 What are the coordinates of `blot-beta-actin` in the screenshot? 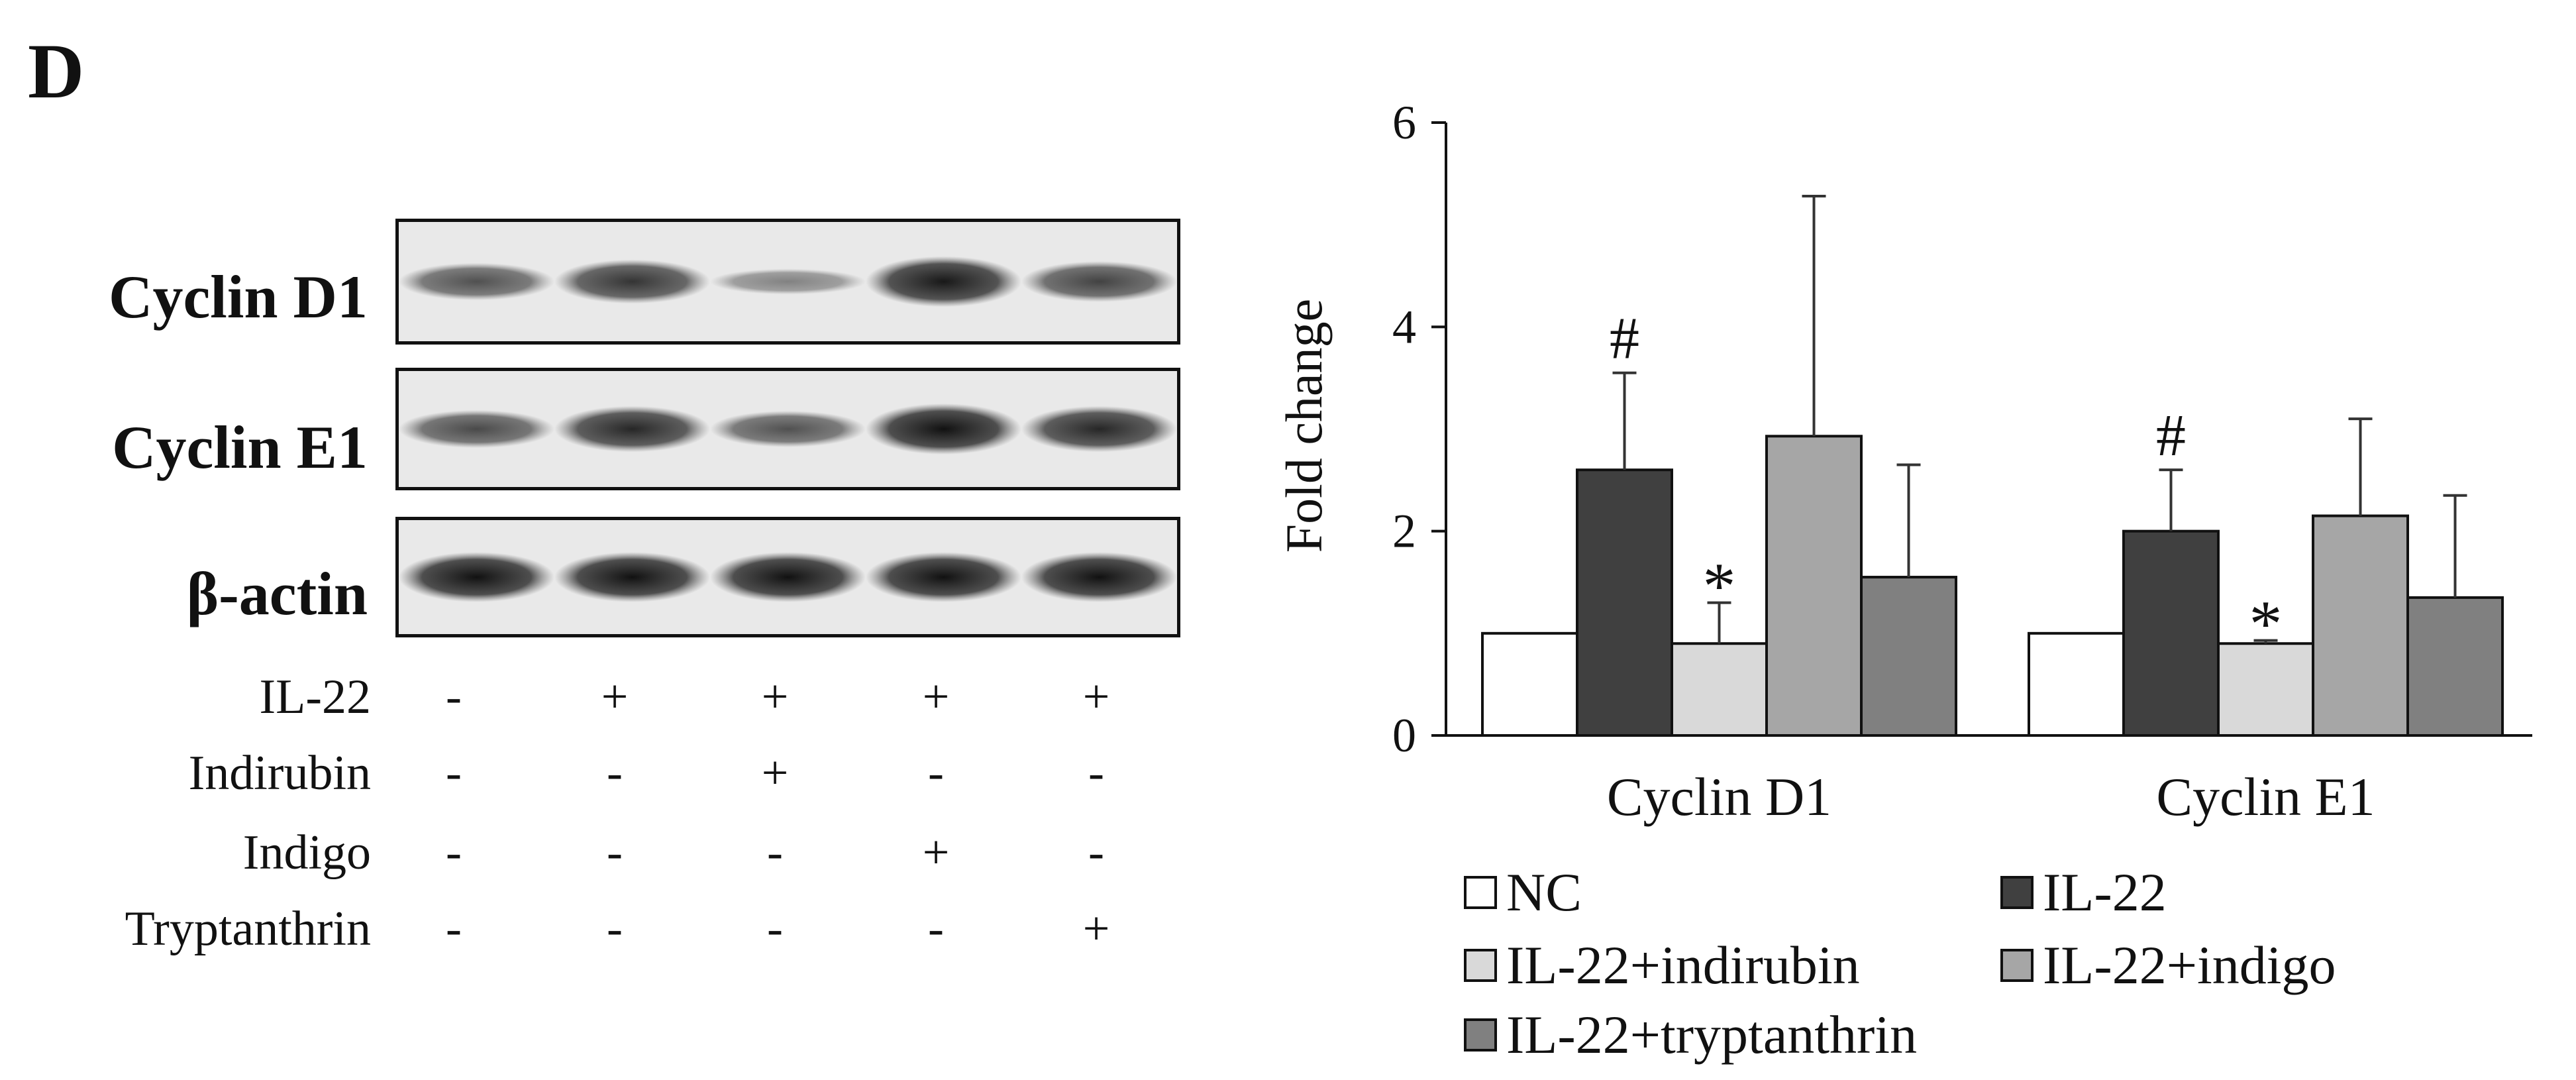 It's located at (787, 577).